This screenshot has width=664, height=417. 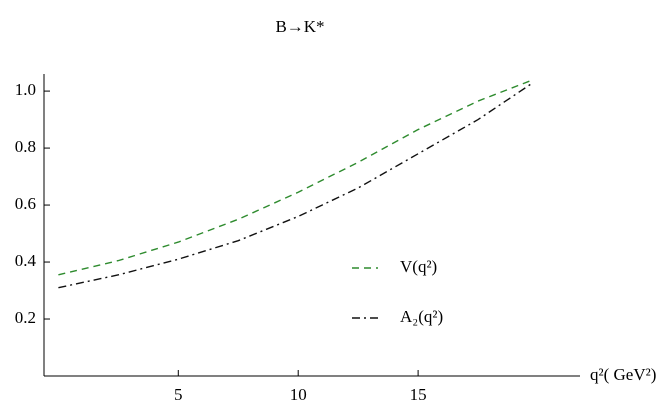 What do you see at coordinates (298, 394) in the screenshot?
I see `x-tick-label: 10` at bounding box center [298, 394].